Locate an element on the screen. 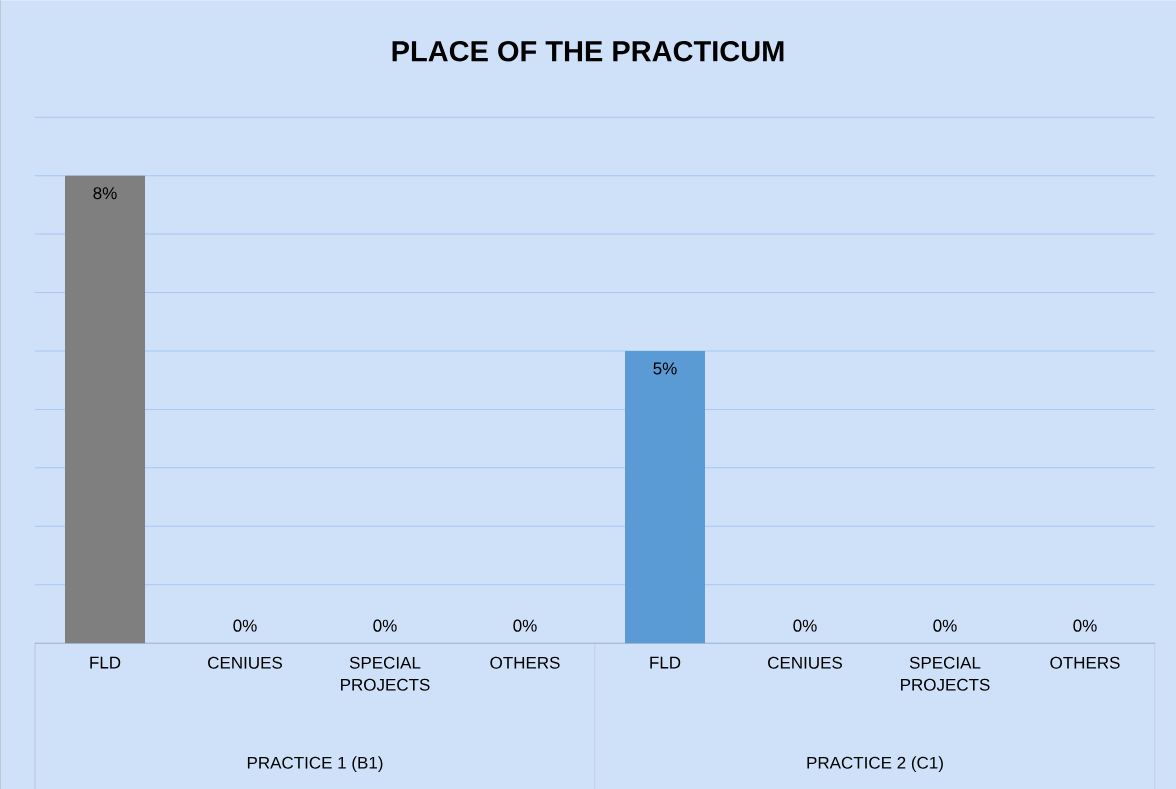 The height and width of the screenshot is (789, 1176). text: PRACTICE 2 (C1) is located at coordinates (875, 764).